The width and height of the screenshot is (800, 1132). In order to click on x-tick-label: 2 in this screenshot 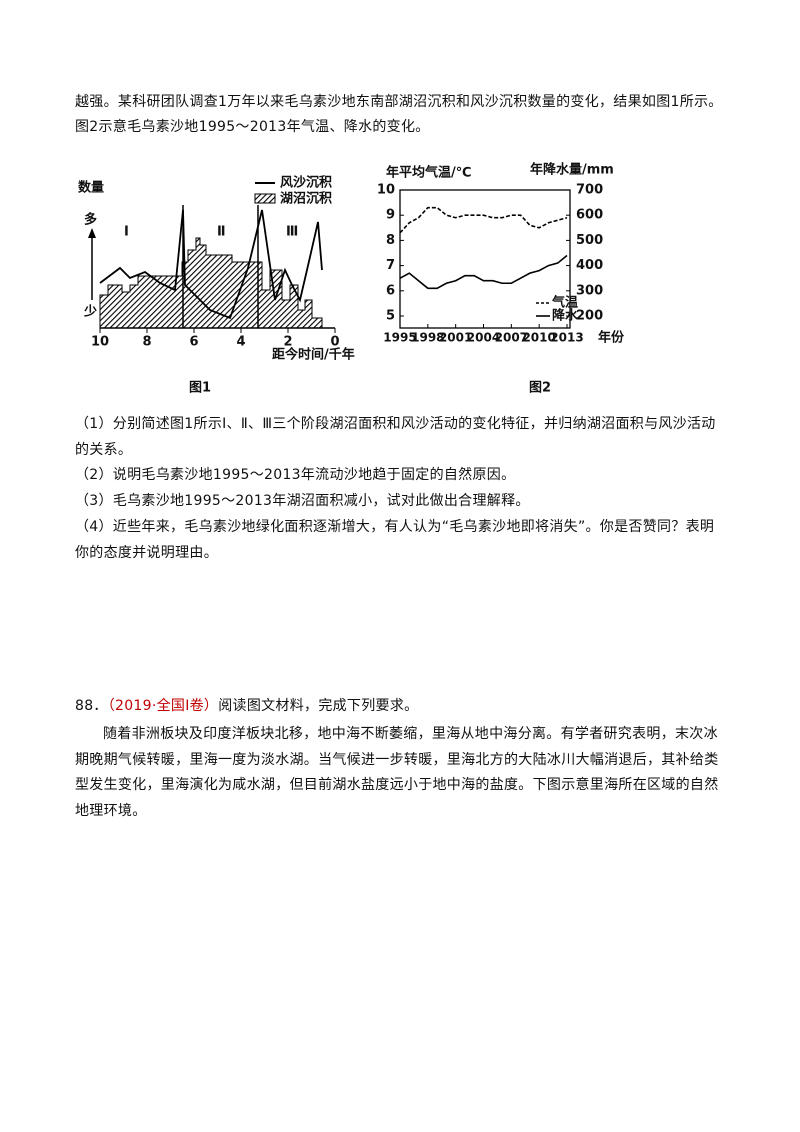, I will do `click(287, 342)`.